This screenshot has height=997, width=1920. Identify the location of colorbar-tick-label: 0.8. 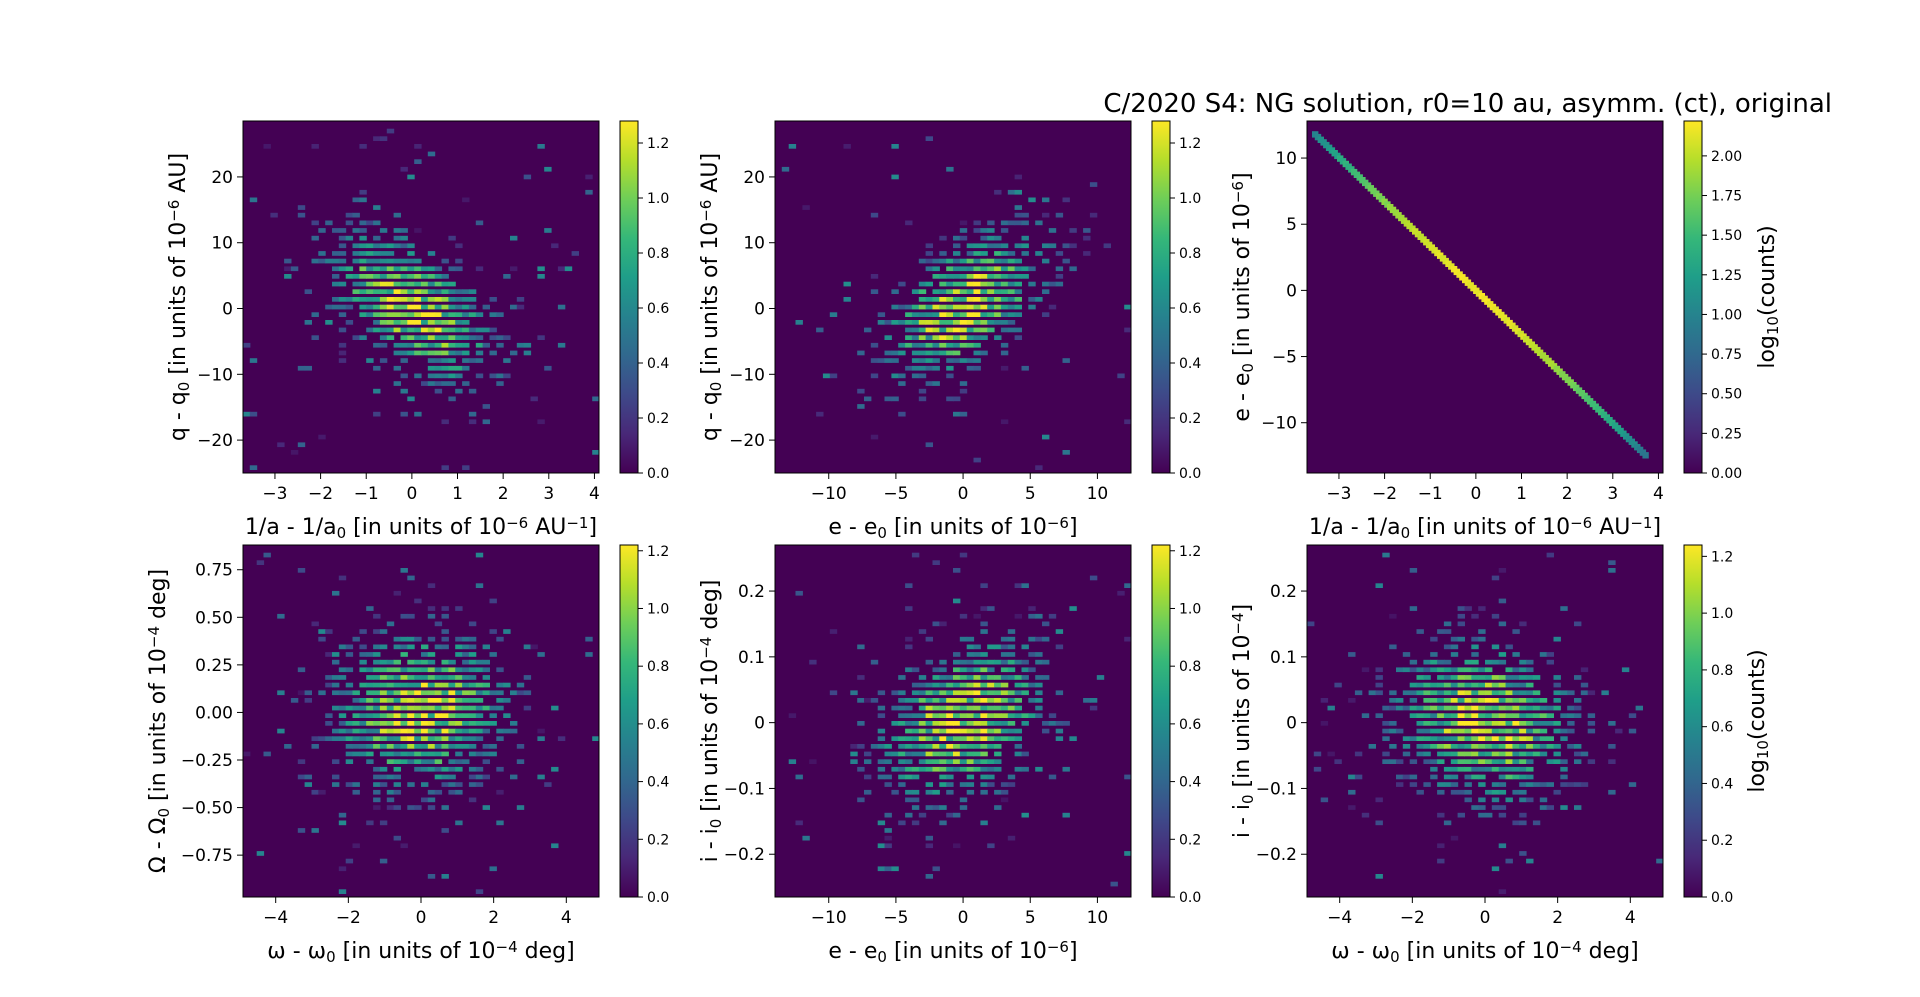
(1190, 254).